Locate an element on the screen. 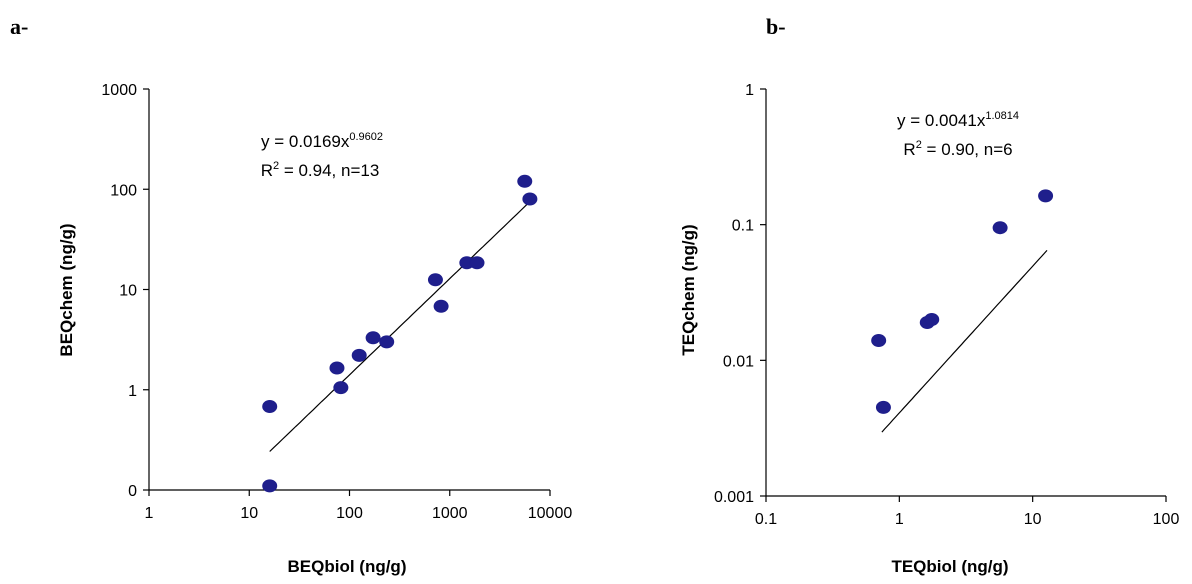  chart-a-y-tick-label: 1 is located at coordinates (132, 391).